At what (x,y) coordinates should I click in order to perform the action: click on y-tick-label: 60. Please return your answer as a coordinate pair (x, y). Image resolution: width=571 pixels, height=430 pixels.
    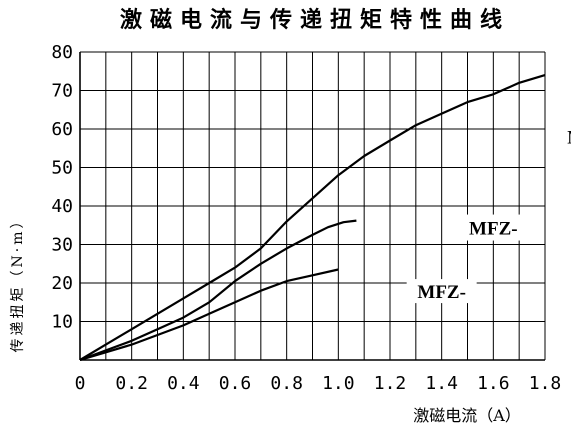
    Looking at the image, I should click on (62, 129).